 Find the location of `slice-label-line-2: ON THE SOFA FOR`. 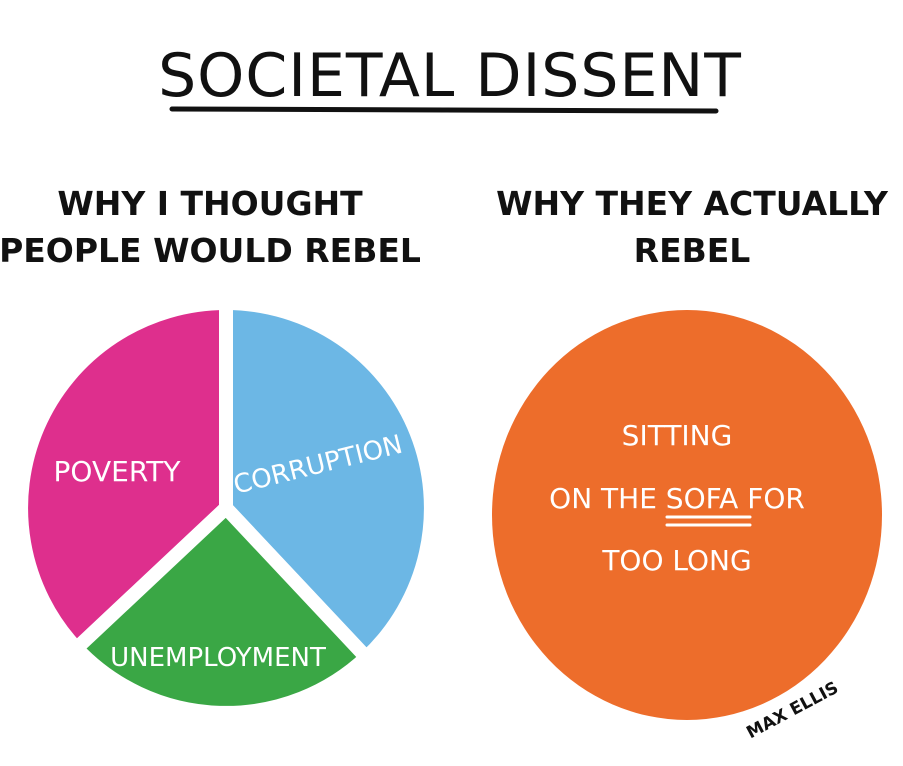

slice-label-line-2: ON THE SOFA FOR is located at coordinates (677, 498).